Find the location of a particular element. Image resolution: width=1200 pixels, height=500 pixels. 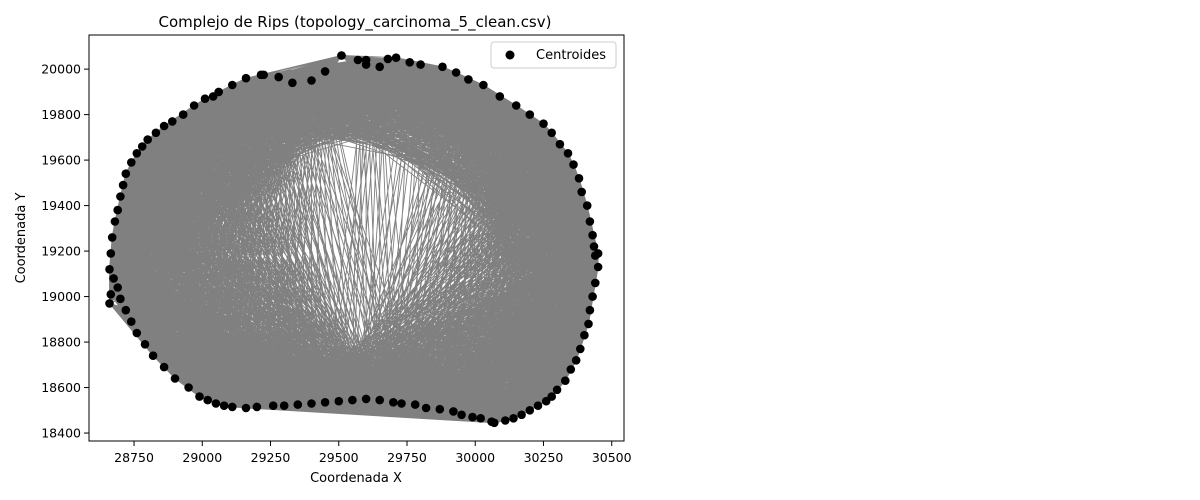

y-tick-label: 19200 is located at coordinates (61, 251).